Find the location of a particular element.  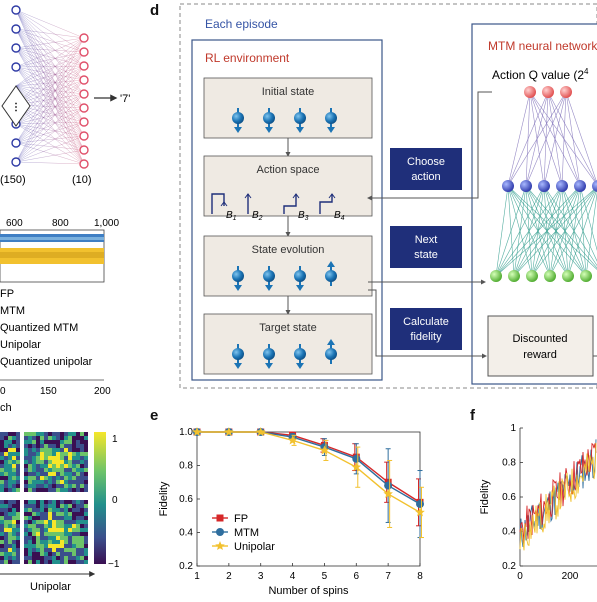

panel-letter-d: d is located at coordinates (154, 10).